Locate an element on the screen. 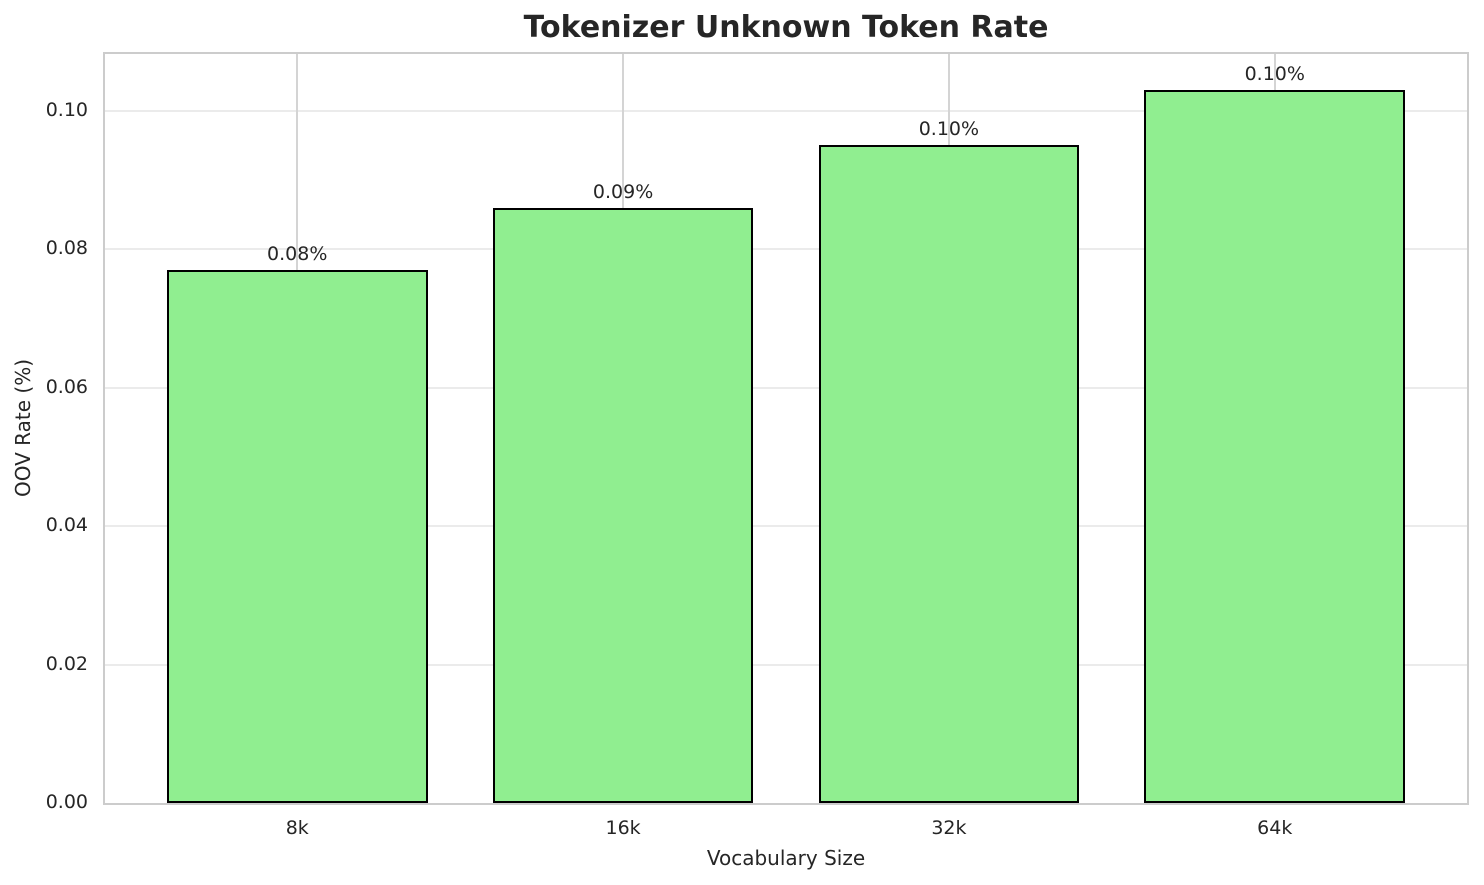 The height and width of the screenshot is (885, 1484). y-tick-label: 0.06 is located at coordinates (66, 386).